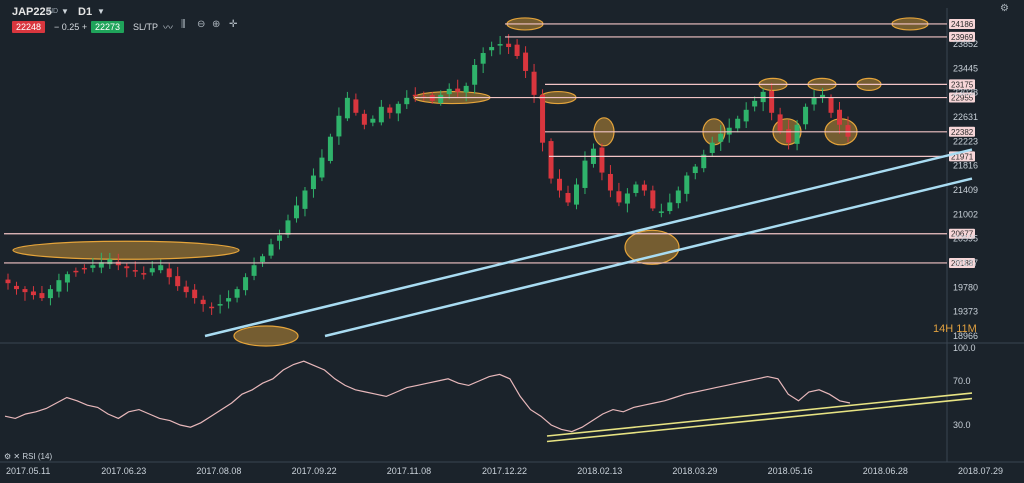 Image resolution: width=1024 pixels, height=483 pixels. Describe the element at coordinates (84, 27) in the screenshot. I see `plus-sign: +` at that location.